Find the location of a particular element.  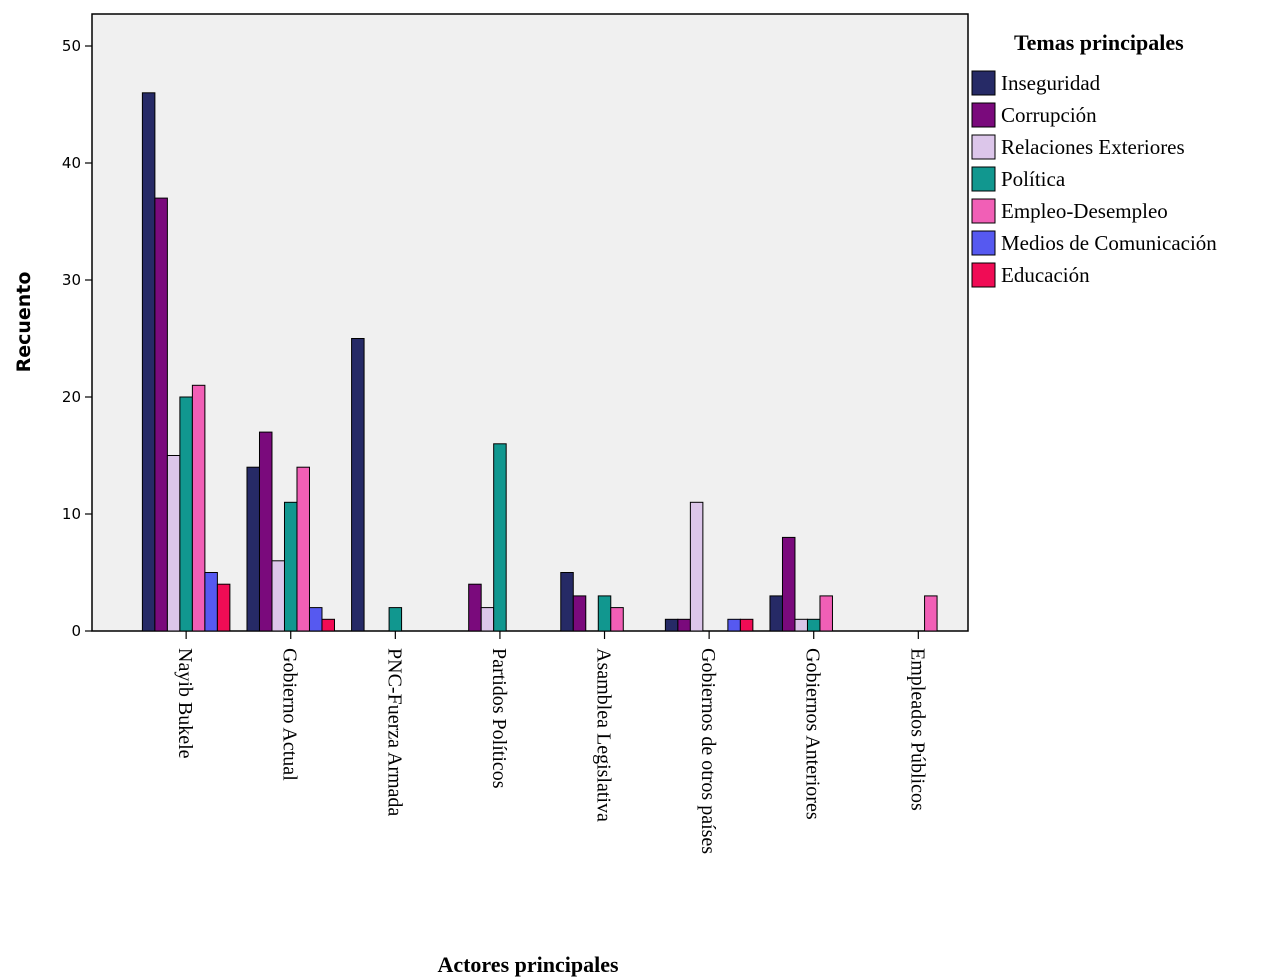

y-tick-label: 0 is located at coordinates (76, 631).